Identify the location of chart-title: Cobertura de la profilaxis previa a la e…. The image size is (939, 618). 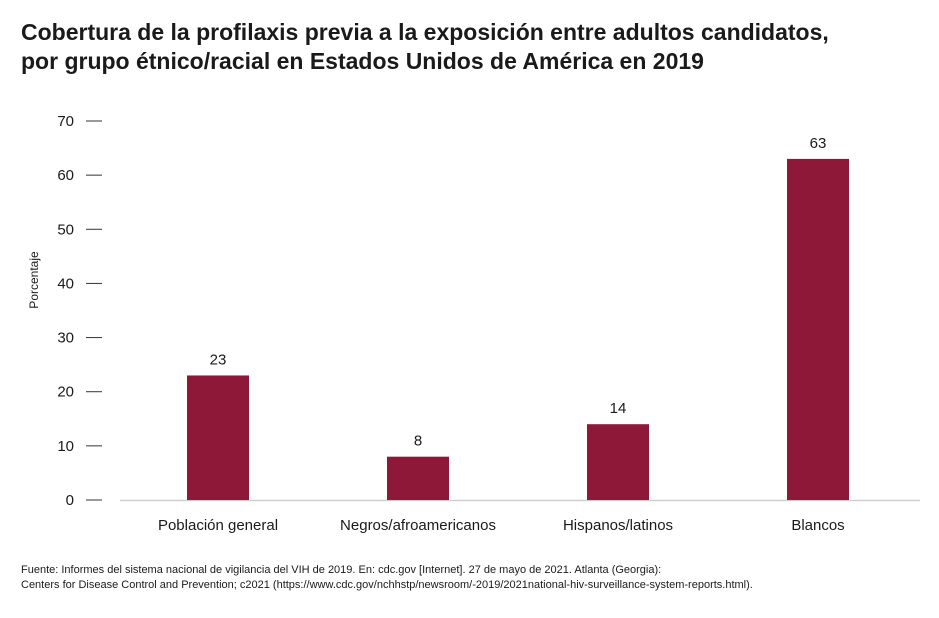
(471, 47).